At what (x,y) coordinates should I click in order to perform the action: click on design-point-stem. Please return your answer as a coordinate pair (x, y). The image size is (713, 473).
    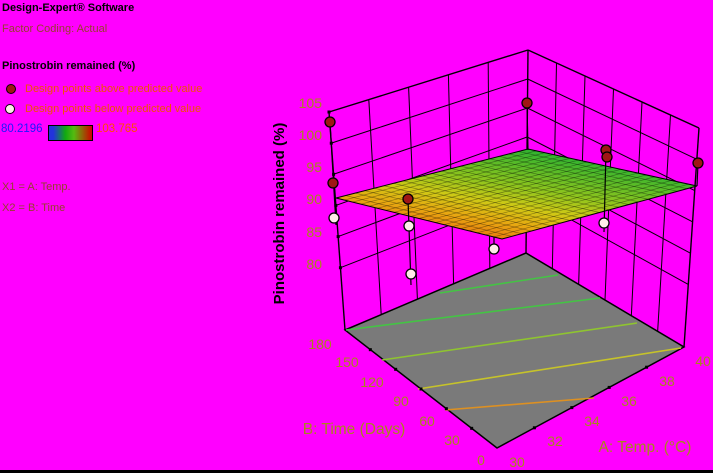
    Looking at the image, I should click on (527, 126).